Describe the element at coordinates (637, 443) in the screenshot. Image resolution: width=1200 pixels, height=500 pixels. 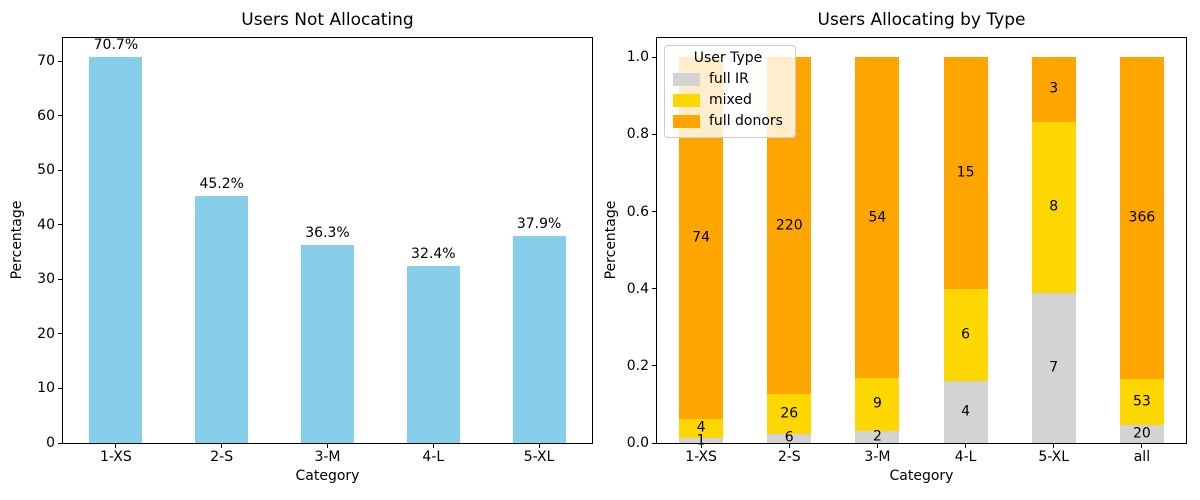
I see `y-tick-label: 0.0` at that location.